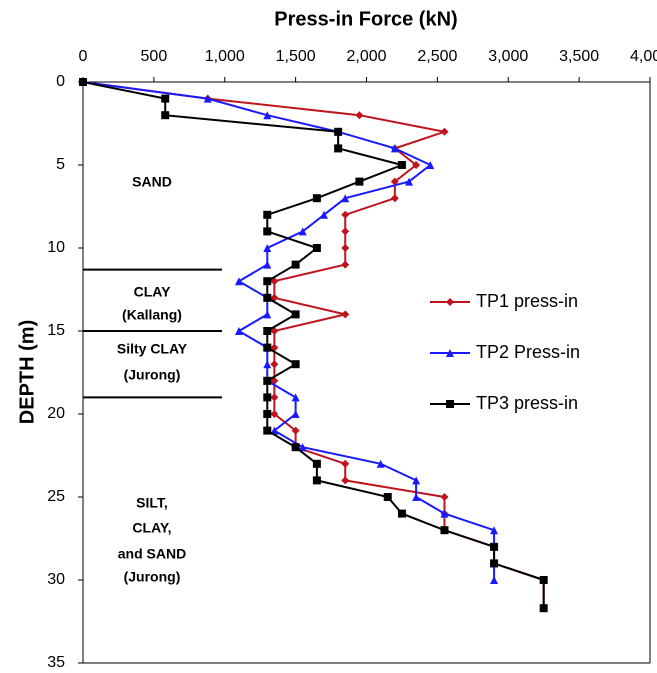 This screenshot has width=657, height=673. What do you see at coordinates (56, 413) in the screenshot?
I see `y-tick-label: 20` at bounding box center [56, 413].